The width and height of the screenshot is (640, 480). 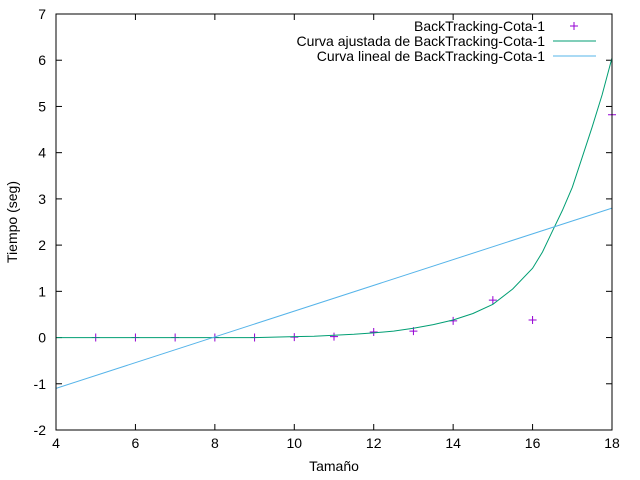 What do you see at coordinates (42, 199) in the screenshot?
I see `y-tick-label: 3` at bounding box center [42, 199].